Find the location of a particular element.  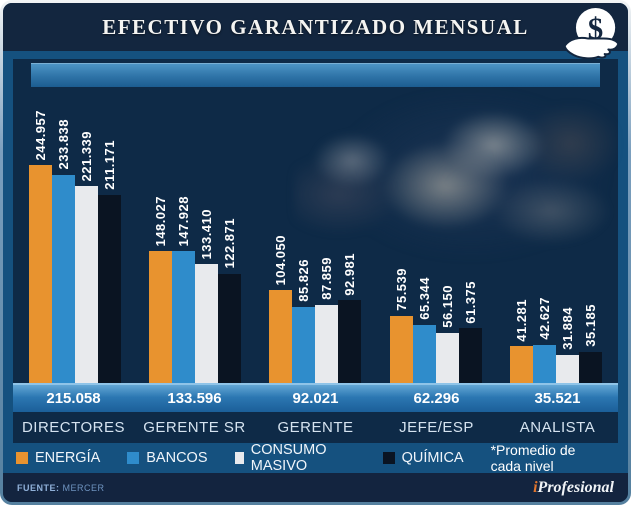

bar-group: 104.050 85.826 87.859 92.981 is located at coordinates (315, 309).